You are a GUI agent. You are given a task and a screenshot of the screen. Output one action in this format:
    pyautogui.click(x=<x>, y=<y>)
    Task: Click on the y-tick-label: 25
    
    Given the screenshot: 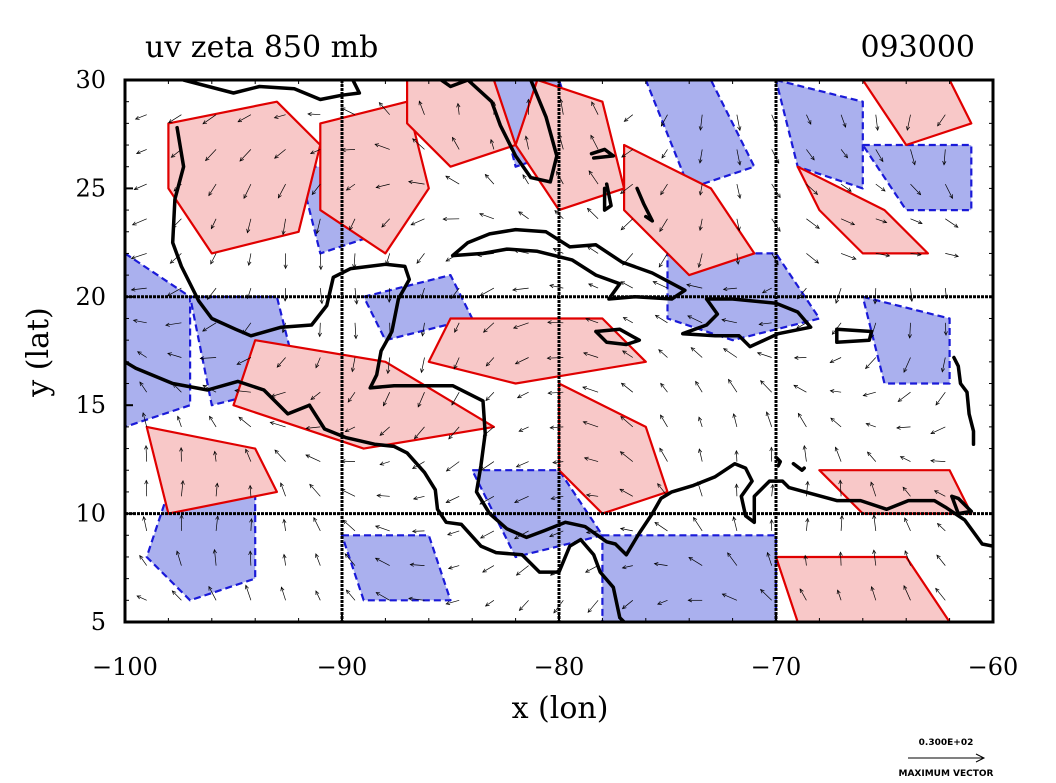 What is the action you would take?
    pyautogui.click(x=90, y=188)
    